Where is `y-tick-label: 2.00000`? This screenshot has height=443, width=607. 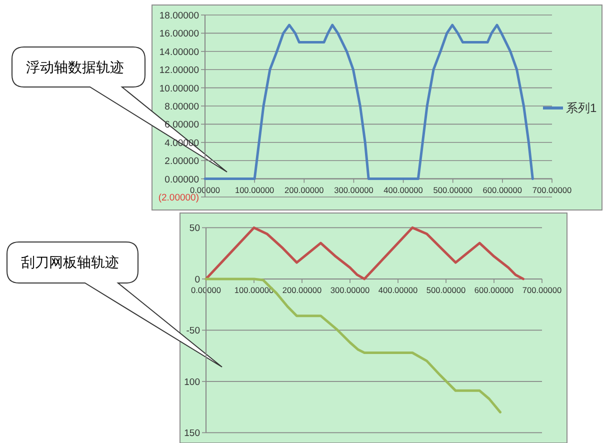
y-tick-label: 2.00000 is located at coordinates (181, 162).